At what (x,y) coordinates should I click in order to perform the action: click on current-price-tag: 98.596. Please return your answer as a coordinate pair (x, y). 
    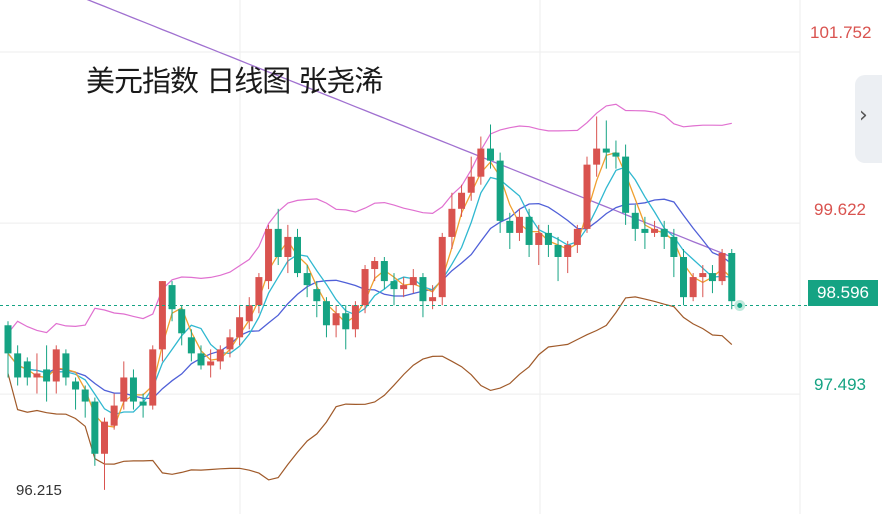
    Looking at the image, I should click on (843, 293).